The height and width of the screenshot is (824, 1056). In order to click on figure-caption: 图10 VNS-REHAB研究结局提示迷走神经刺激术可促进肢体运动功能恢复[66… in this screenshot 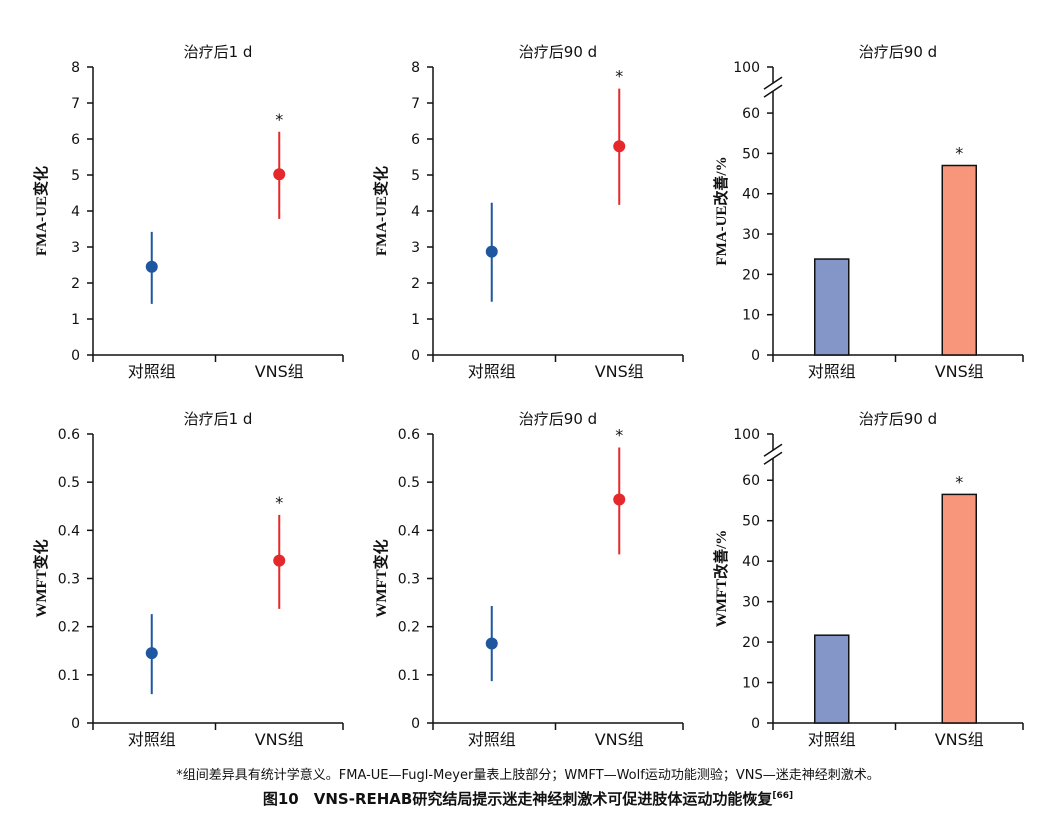, I will do `click(528, 798)`.